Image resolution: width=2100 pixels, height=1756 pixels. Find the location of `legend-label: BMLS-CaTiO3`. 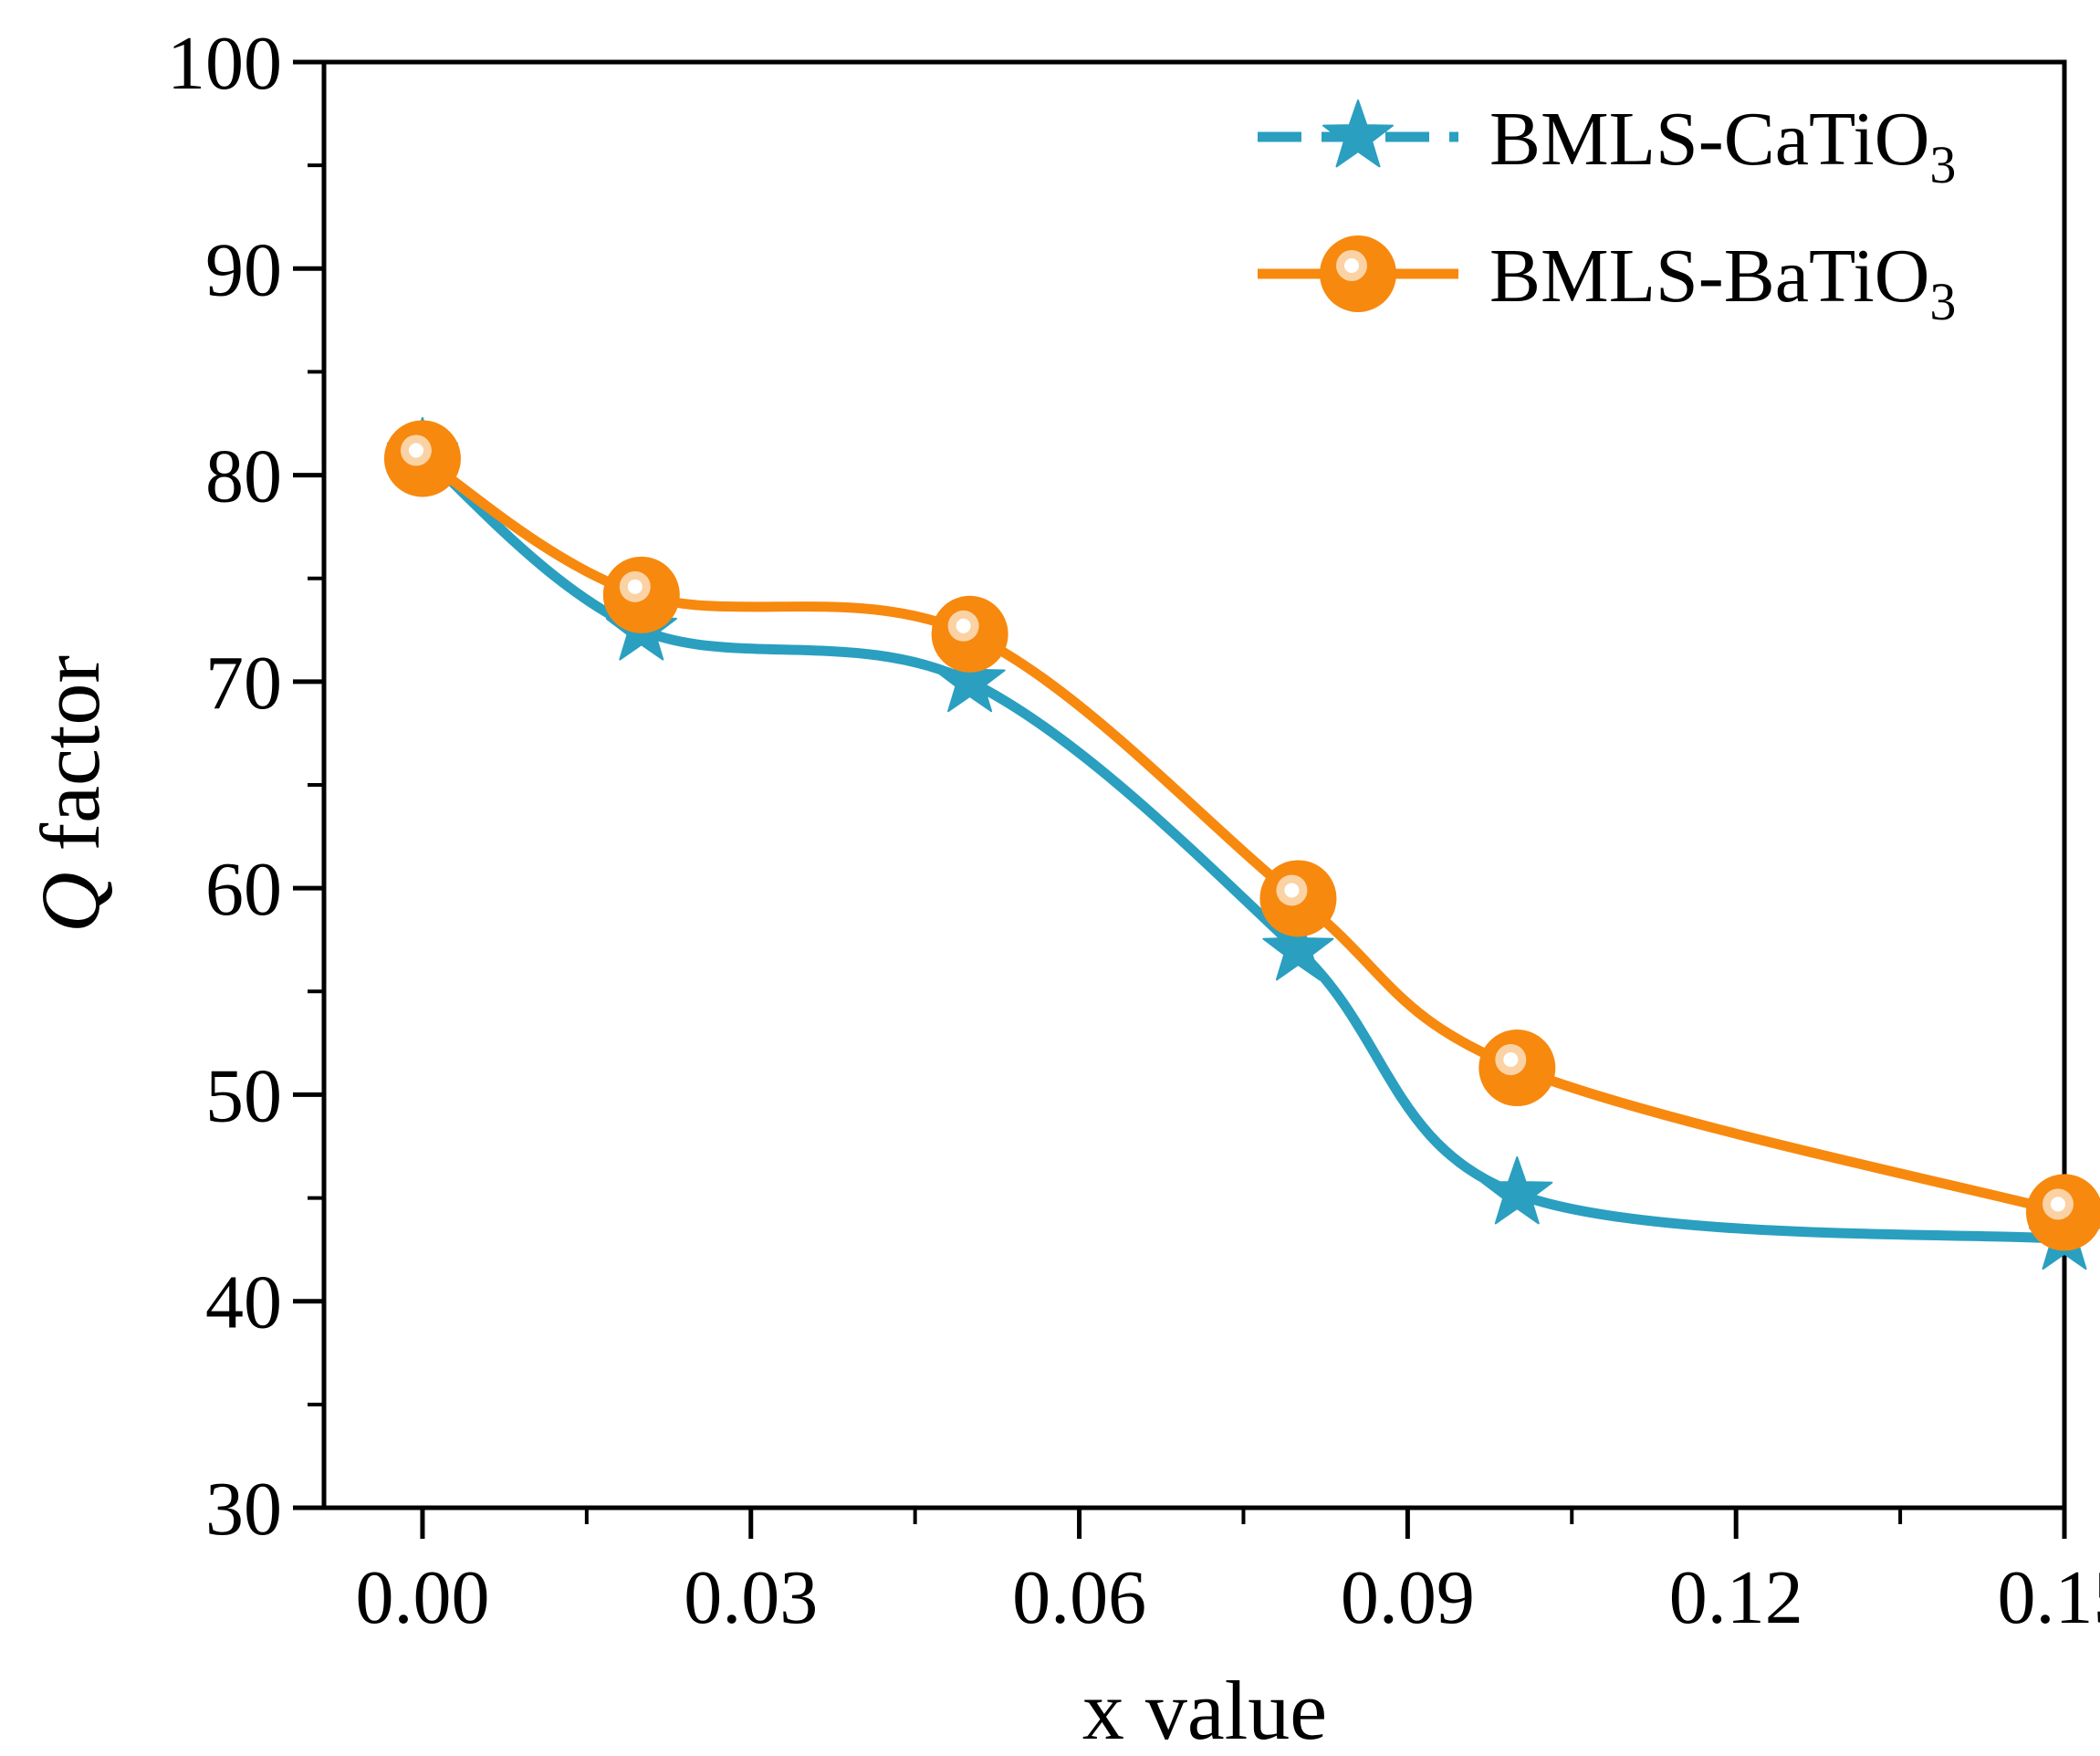

legend-label: BMLS-CaTiO3 is located at coordinates (1722, 145).